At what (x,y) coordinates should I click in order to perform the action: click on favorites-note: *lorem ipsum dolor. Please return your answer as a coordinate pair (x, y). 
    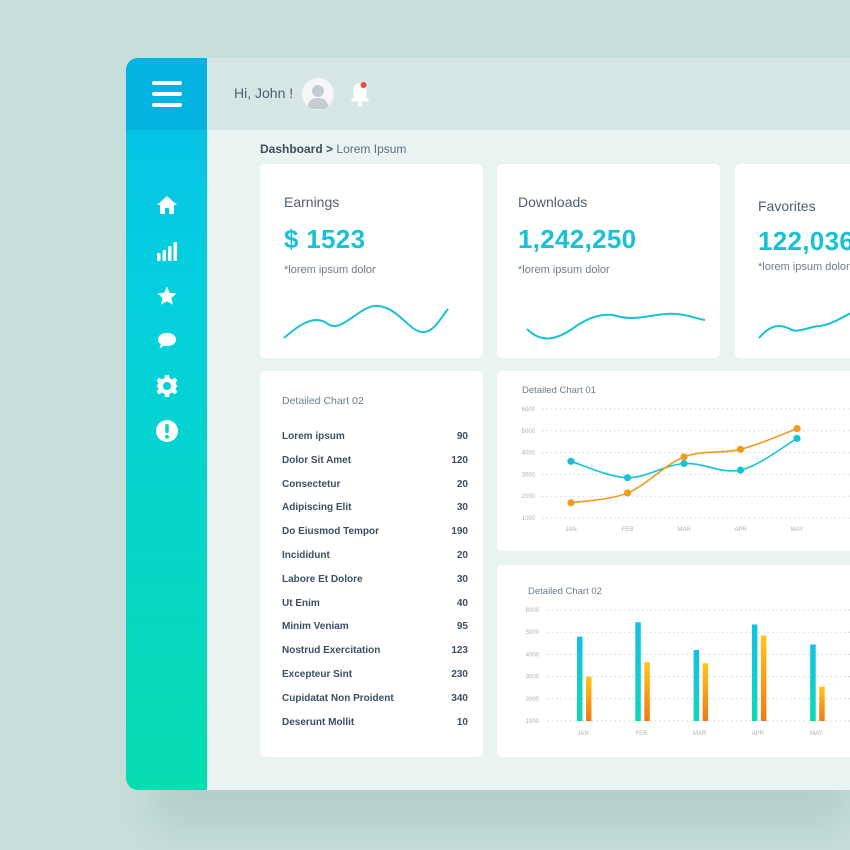
    Looking at the image, I should click on (804, 267).